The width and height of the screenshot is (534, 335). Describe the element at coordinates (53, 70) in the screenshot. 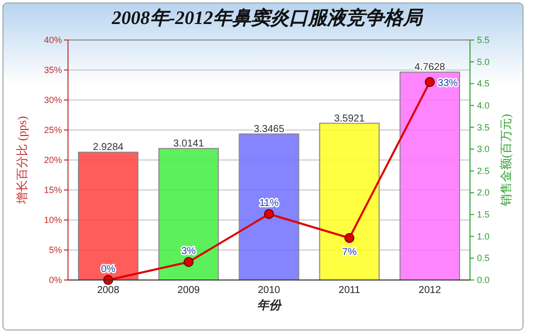

I see `y-tick-label: 35%` at that location.